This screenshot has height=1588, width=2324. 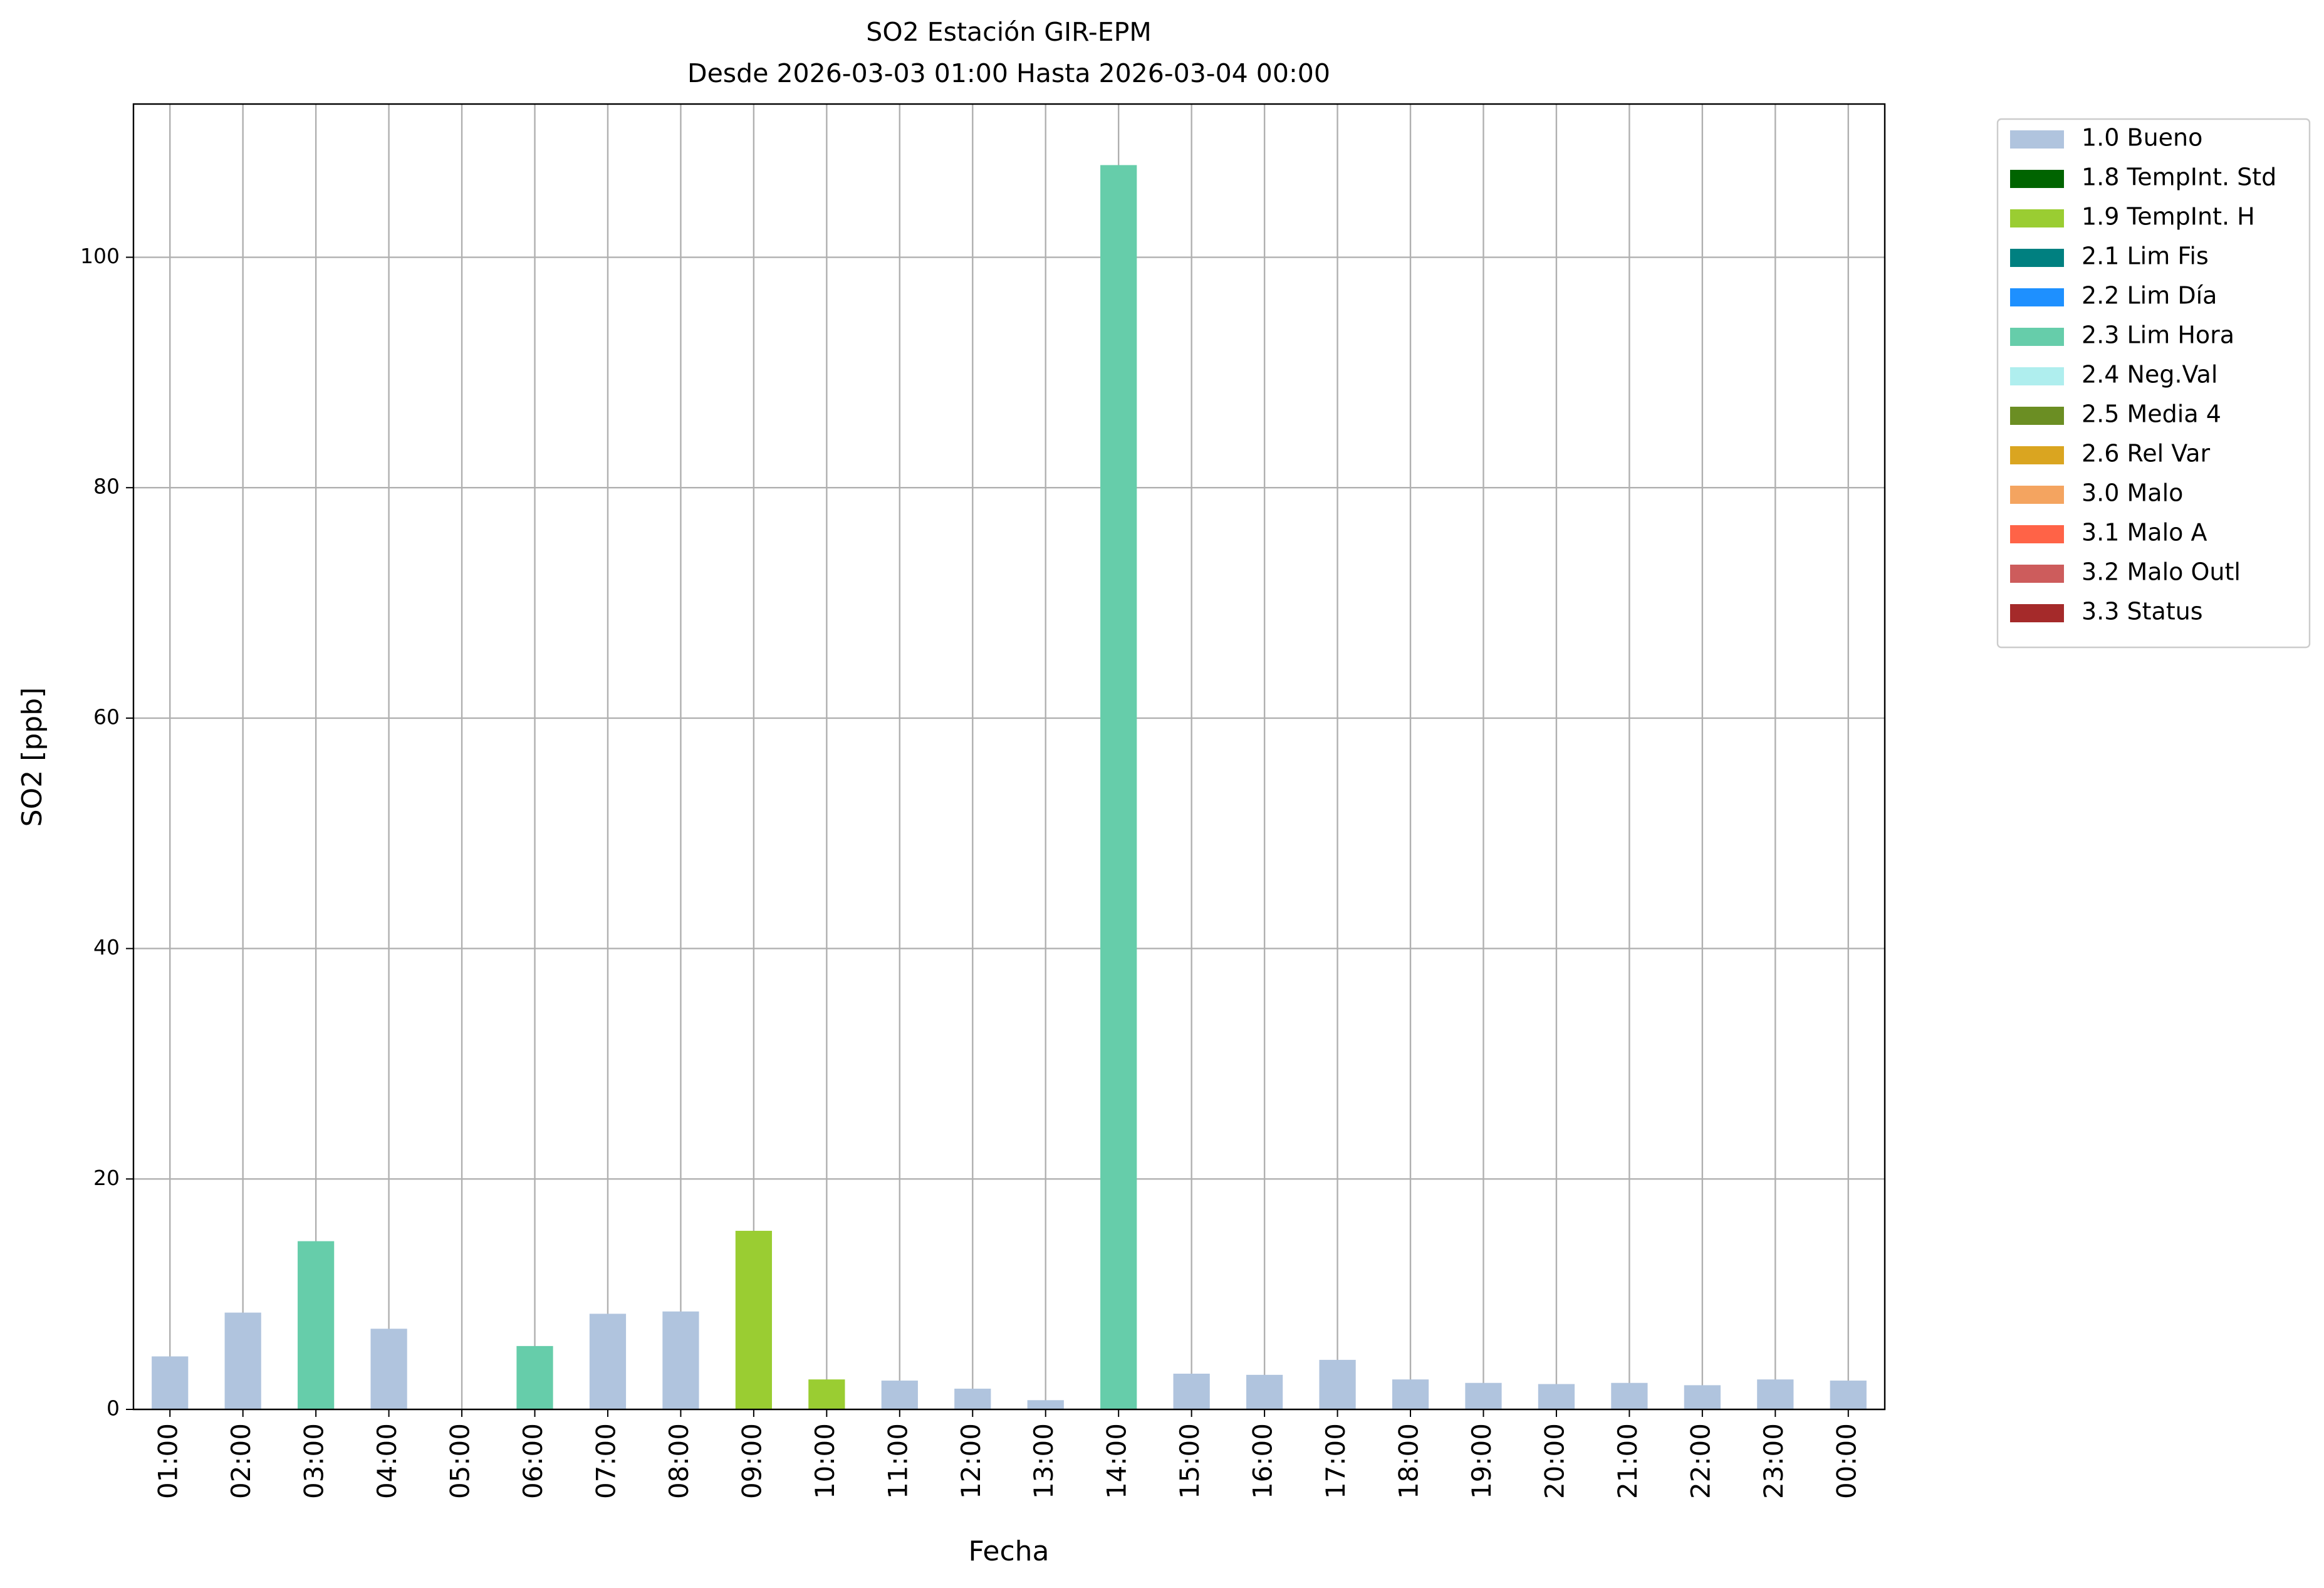 What do you see at coordinates (1008, 1551) in the screenshot?
I see `x-axis-label: Fecha` at bounding box center [1008, 1551].